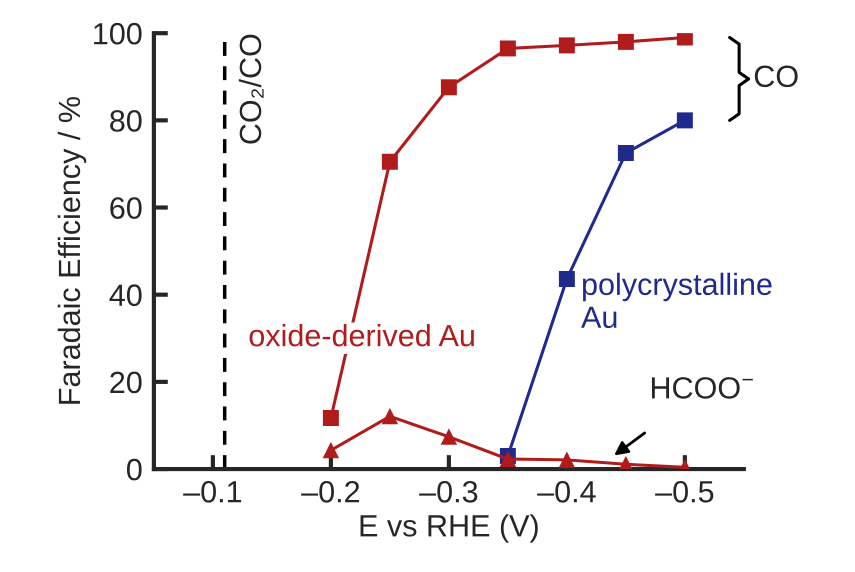  I want to click on y-tick-label: 100, so click(118, 33).